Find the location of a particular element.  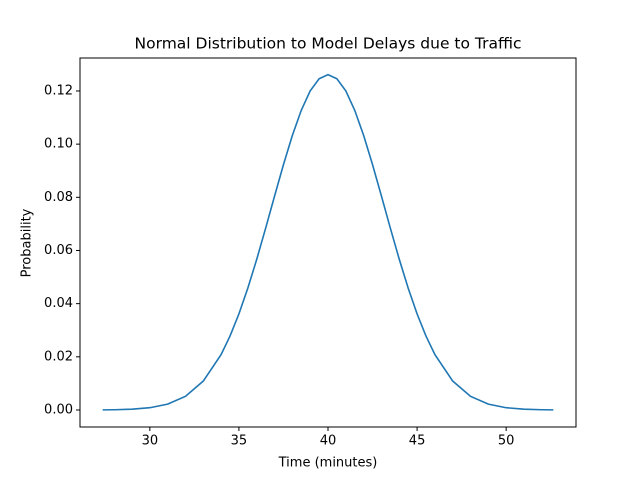

y-tick-label: 0.02 is located at coordinates (58, 356).